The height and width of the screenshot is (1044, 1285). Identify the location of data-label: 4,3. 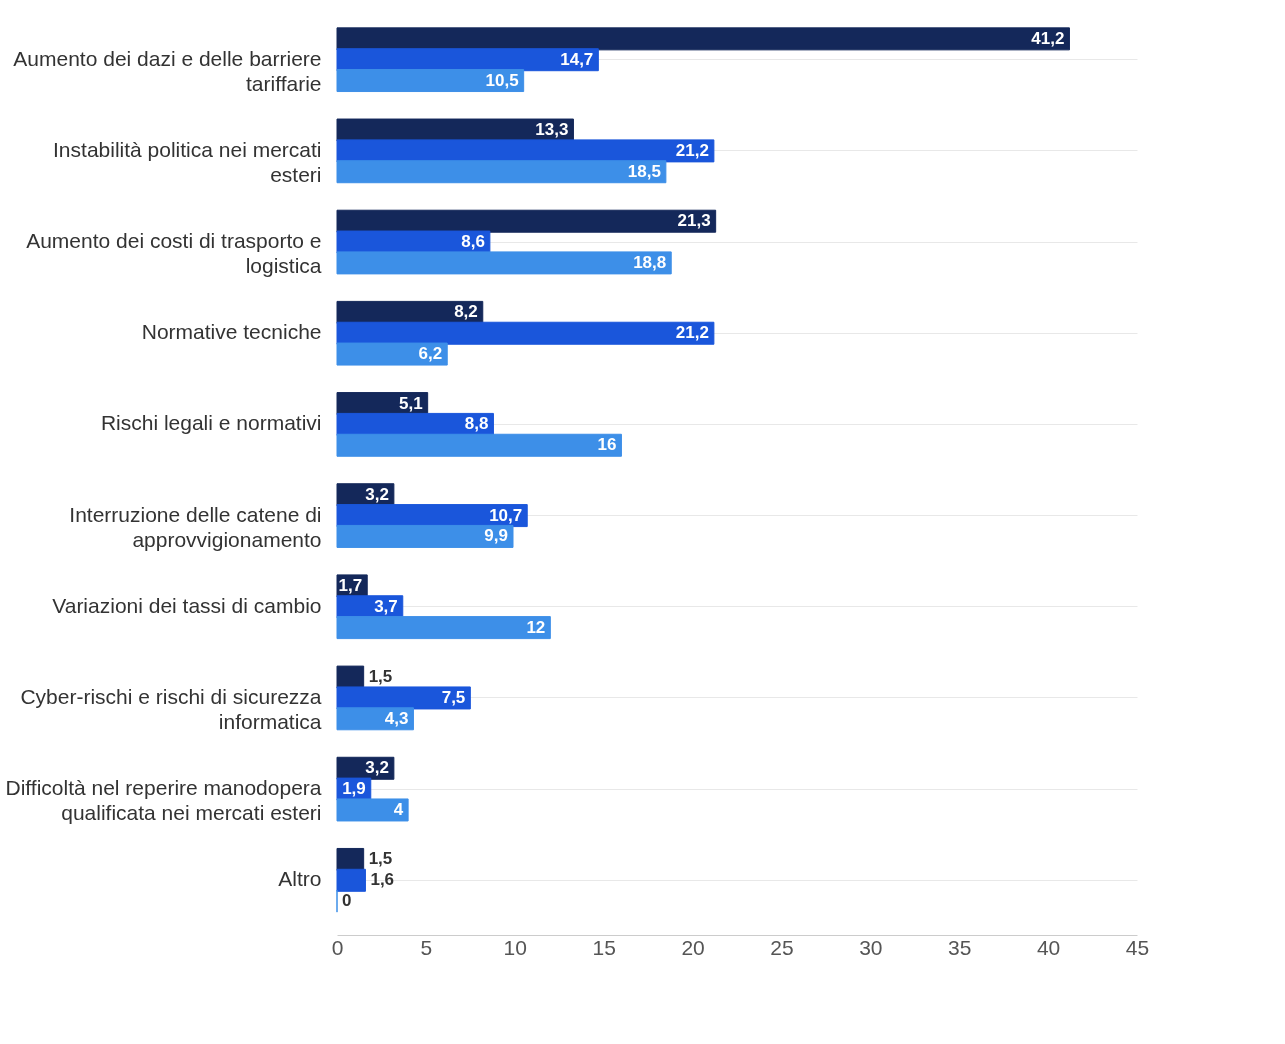
(396, 718).